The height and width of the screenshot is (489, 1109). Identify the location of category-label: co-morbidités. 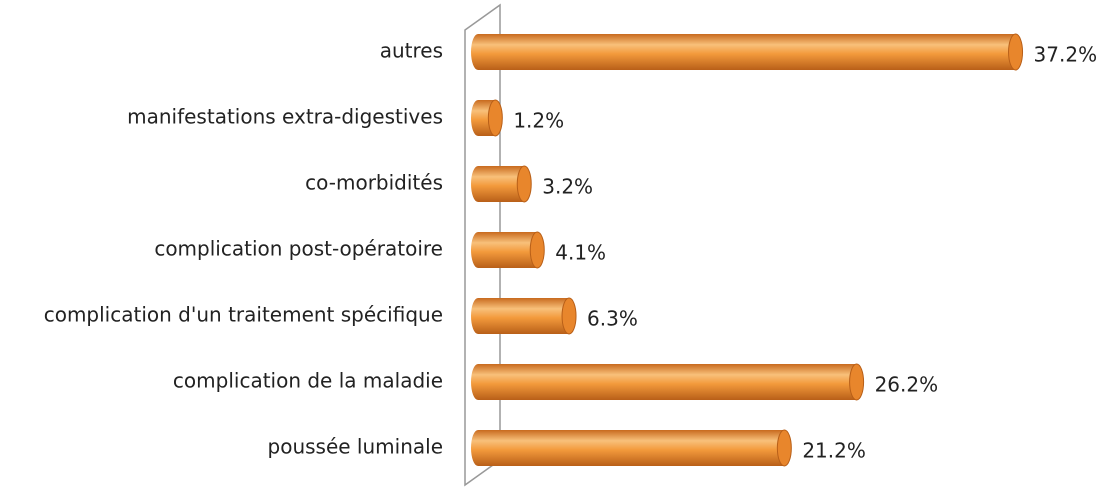
(374, 183).